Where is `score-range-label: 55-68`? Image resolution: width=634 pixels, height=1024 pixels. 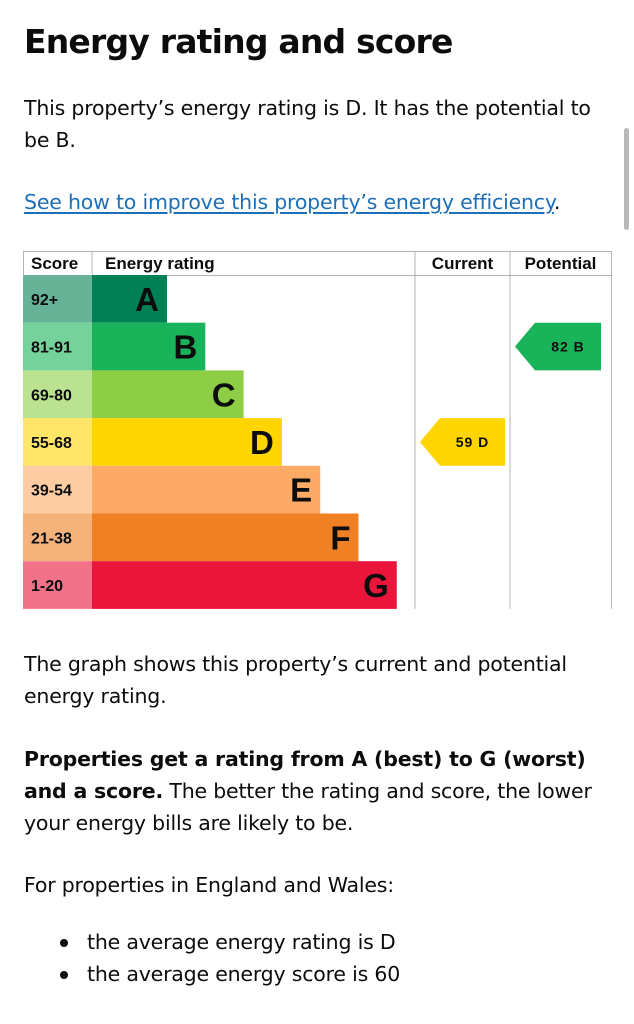 score-range-label: 55-68 is located at coordinates (51, 443).